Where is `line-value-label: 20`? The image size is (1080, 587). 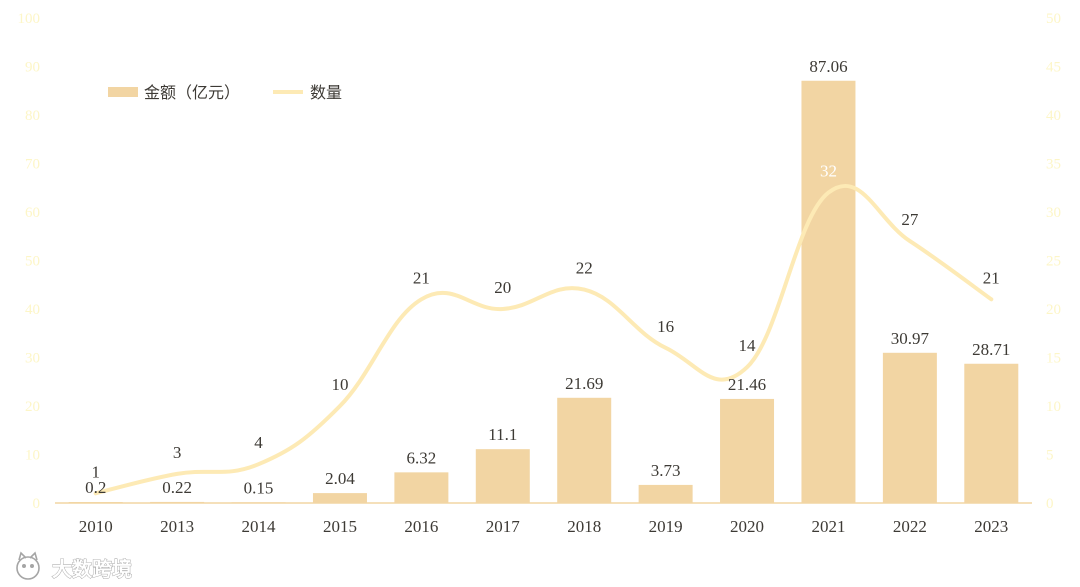 line-value-label: 20 is located at coordinates (502, 287).